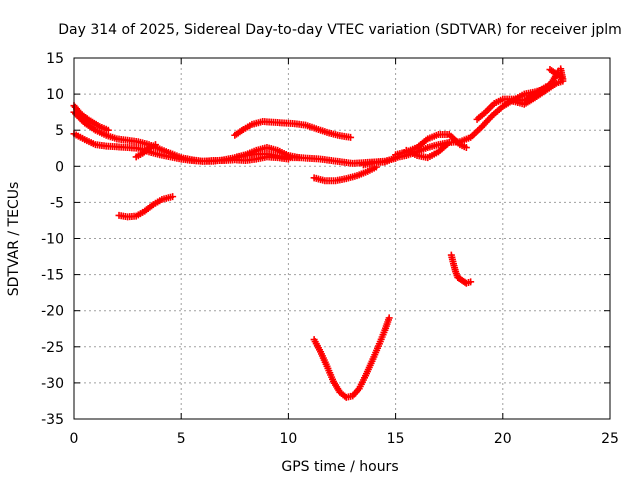 This screenshot has width=640, height=480. I want to click on y-tick-label: -25, so click(52, 348).